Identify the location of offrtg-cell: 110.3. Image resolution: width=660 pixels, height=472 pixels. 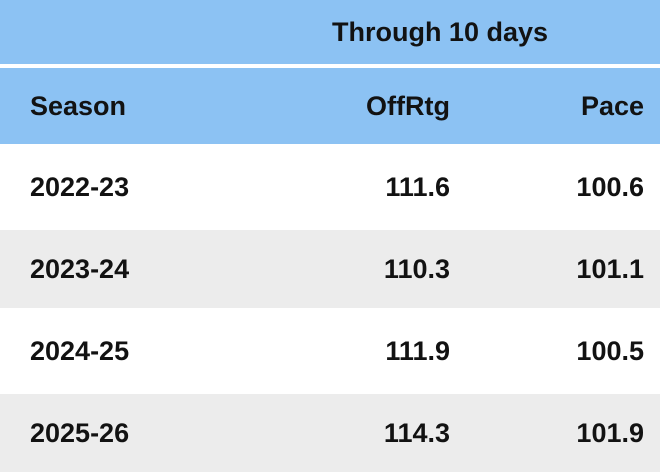
(416, 268).